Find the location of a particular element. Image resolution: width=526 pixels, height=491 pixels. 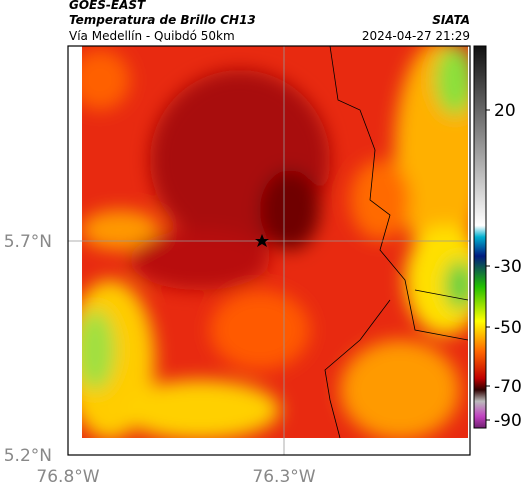

colorbar-tick-label: -50 is located at coordinates (508, 328).